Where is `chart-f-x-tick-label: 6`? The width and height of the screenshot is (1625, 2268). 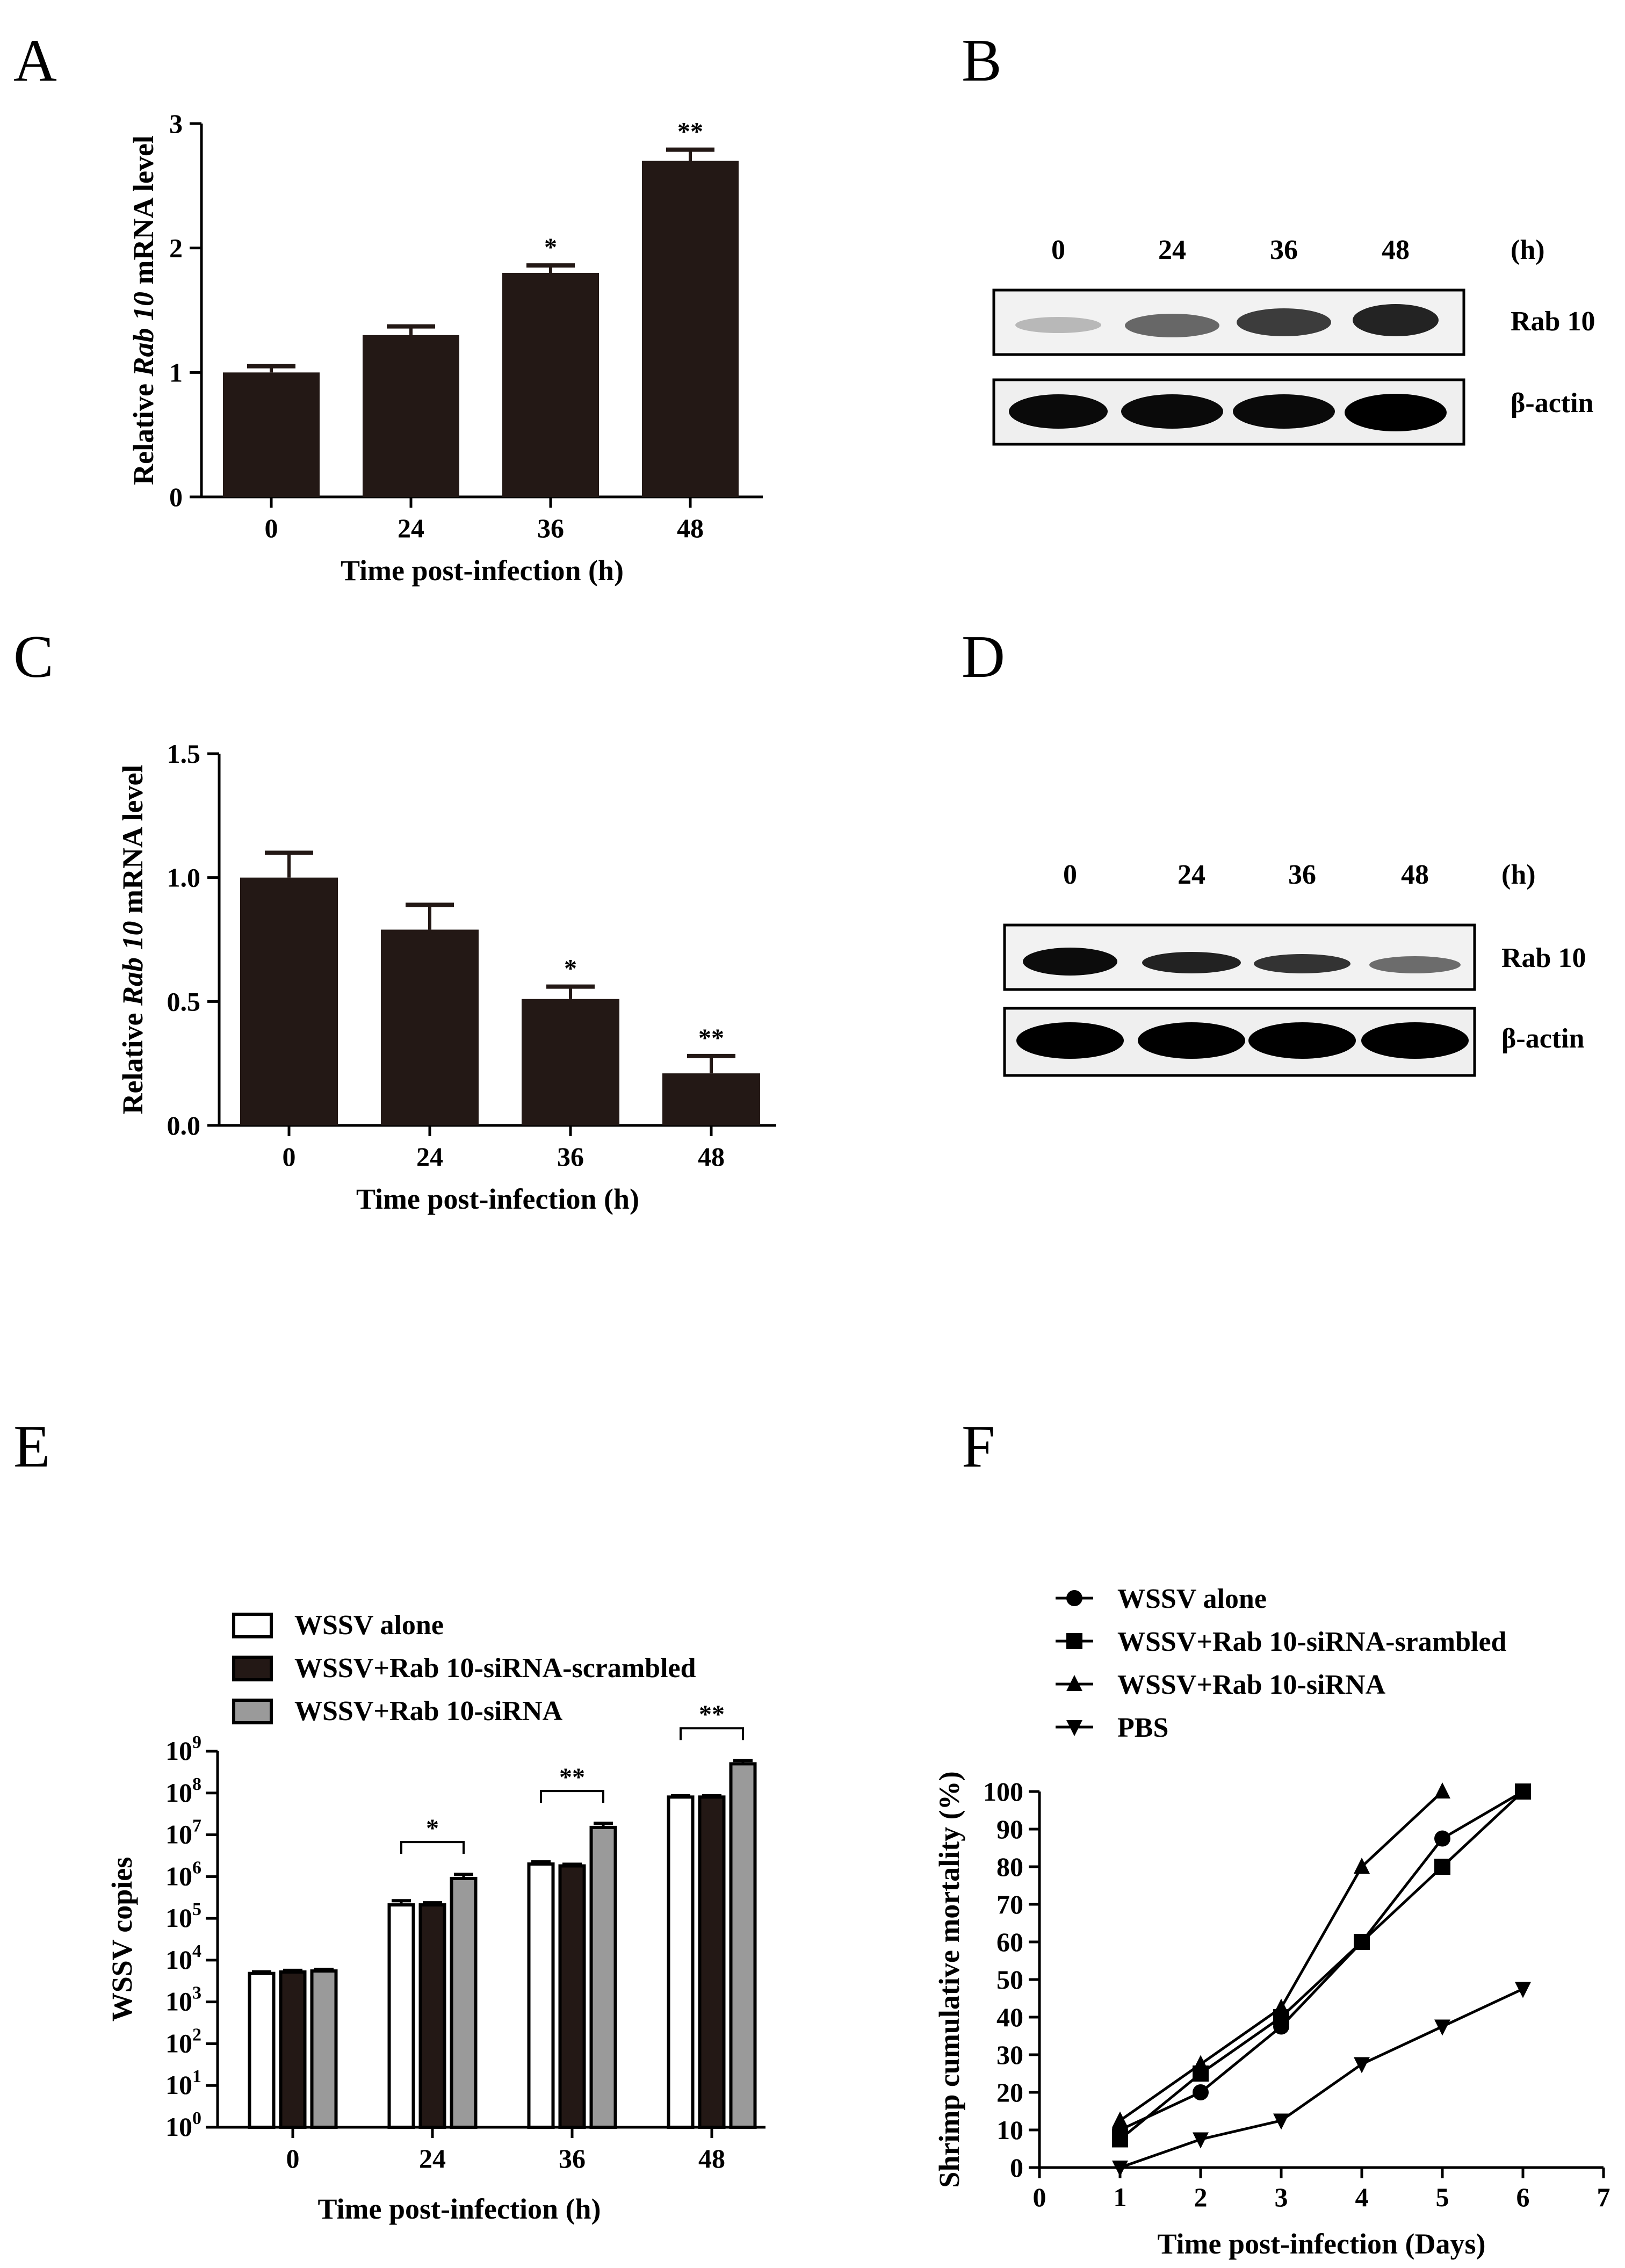 chart-f-x-tick-label: 6 is located at coordinates (1523, 2197).